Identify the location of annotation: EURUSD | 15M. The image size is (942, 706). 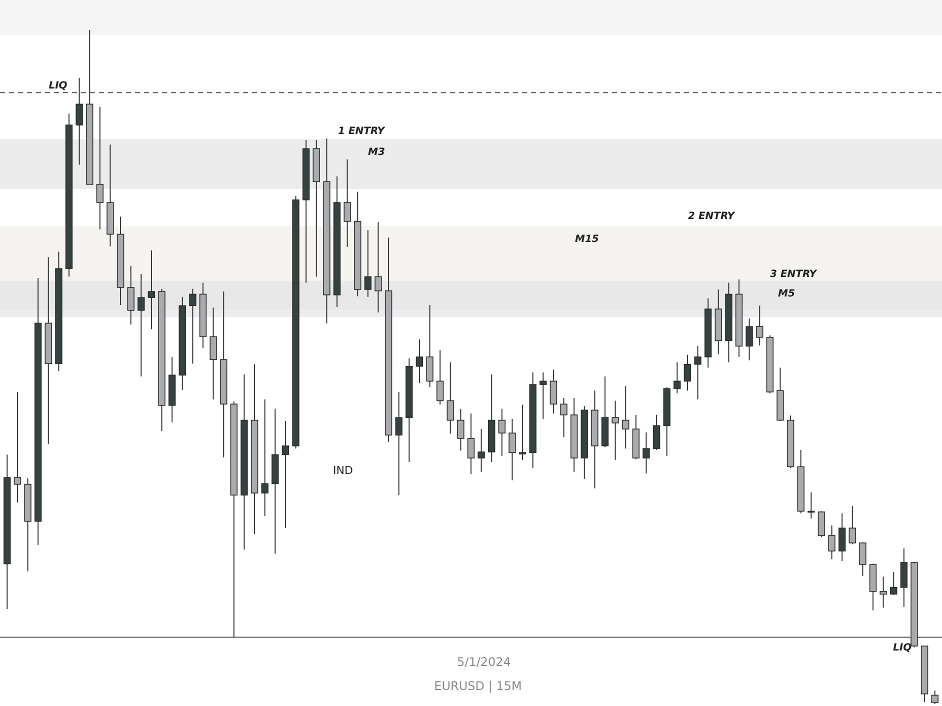
(478, 686).